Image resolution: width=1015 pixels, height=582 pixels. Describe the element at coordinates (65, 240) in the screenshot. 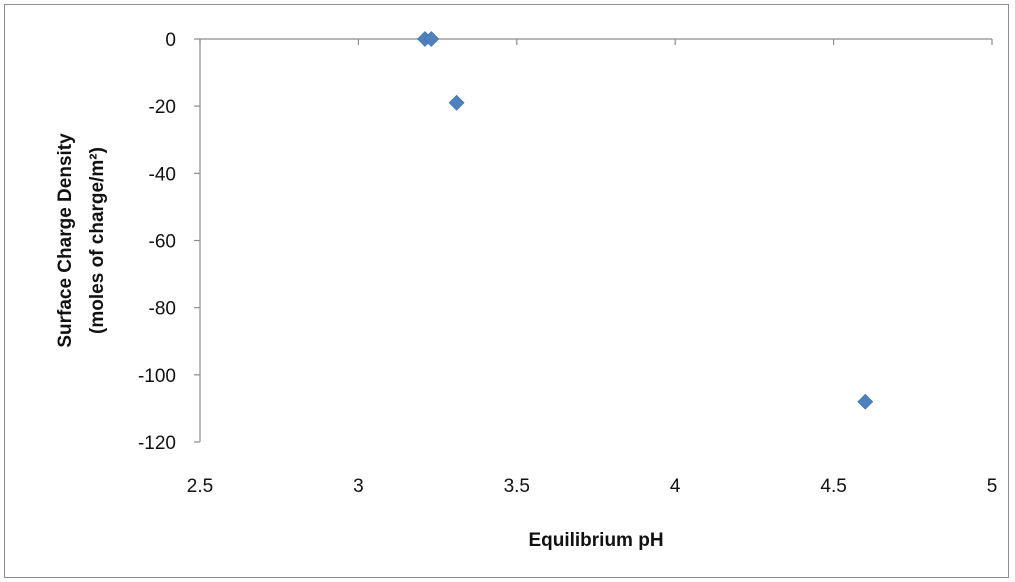

I see `y-axis-title-line-1: Surface Charge Density` at that location.